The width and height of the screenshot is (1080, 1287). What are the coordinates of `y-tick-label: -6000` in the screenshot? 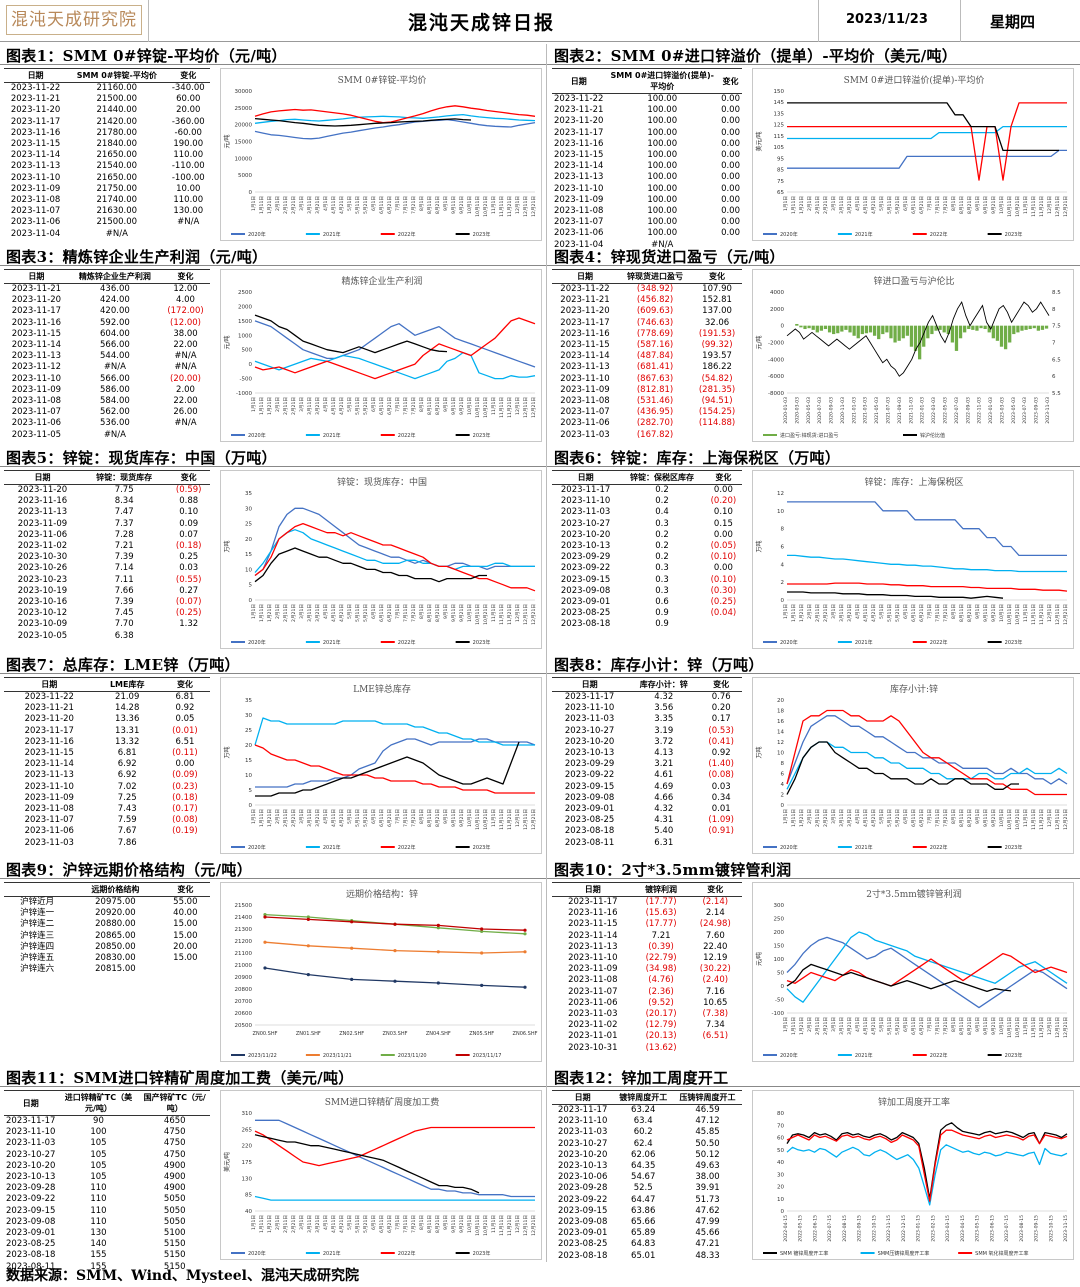 It's located at (776, 377).